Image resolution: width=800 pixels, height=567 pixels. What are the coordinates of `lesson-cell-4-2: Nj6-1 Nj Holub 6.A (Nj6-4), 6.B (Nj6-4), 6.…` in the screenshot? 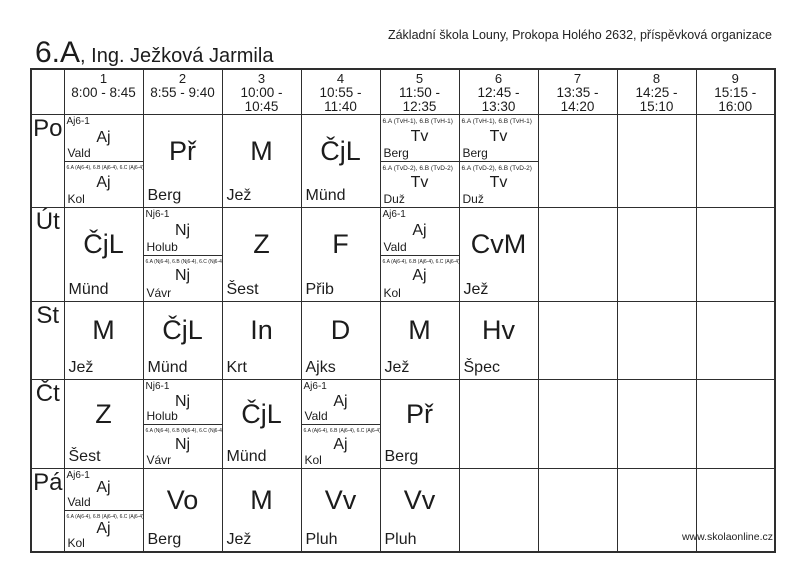 It's located at (182, 424).